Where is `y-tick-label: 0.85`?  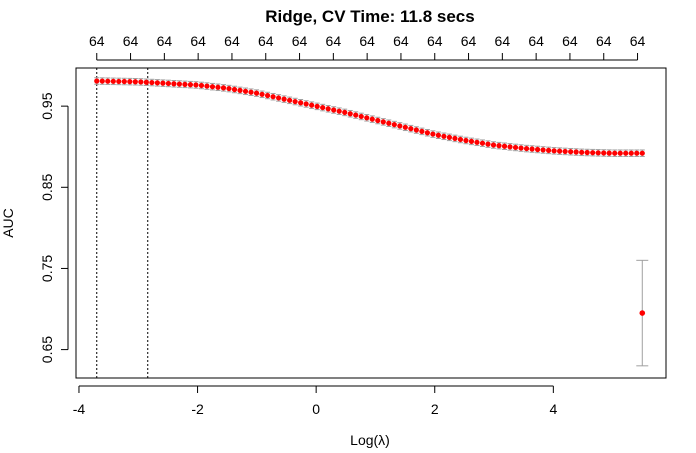 y-tick-label: 0.85 is located at coordinates (47, 186).